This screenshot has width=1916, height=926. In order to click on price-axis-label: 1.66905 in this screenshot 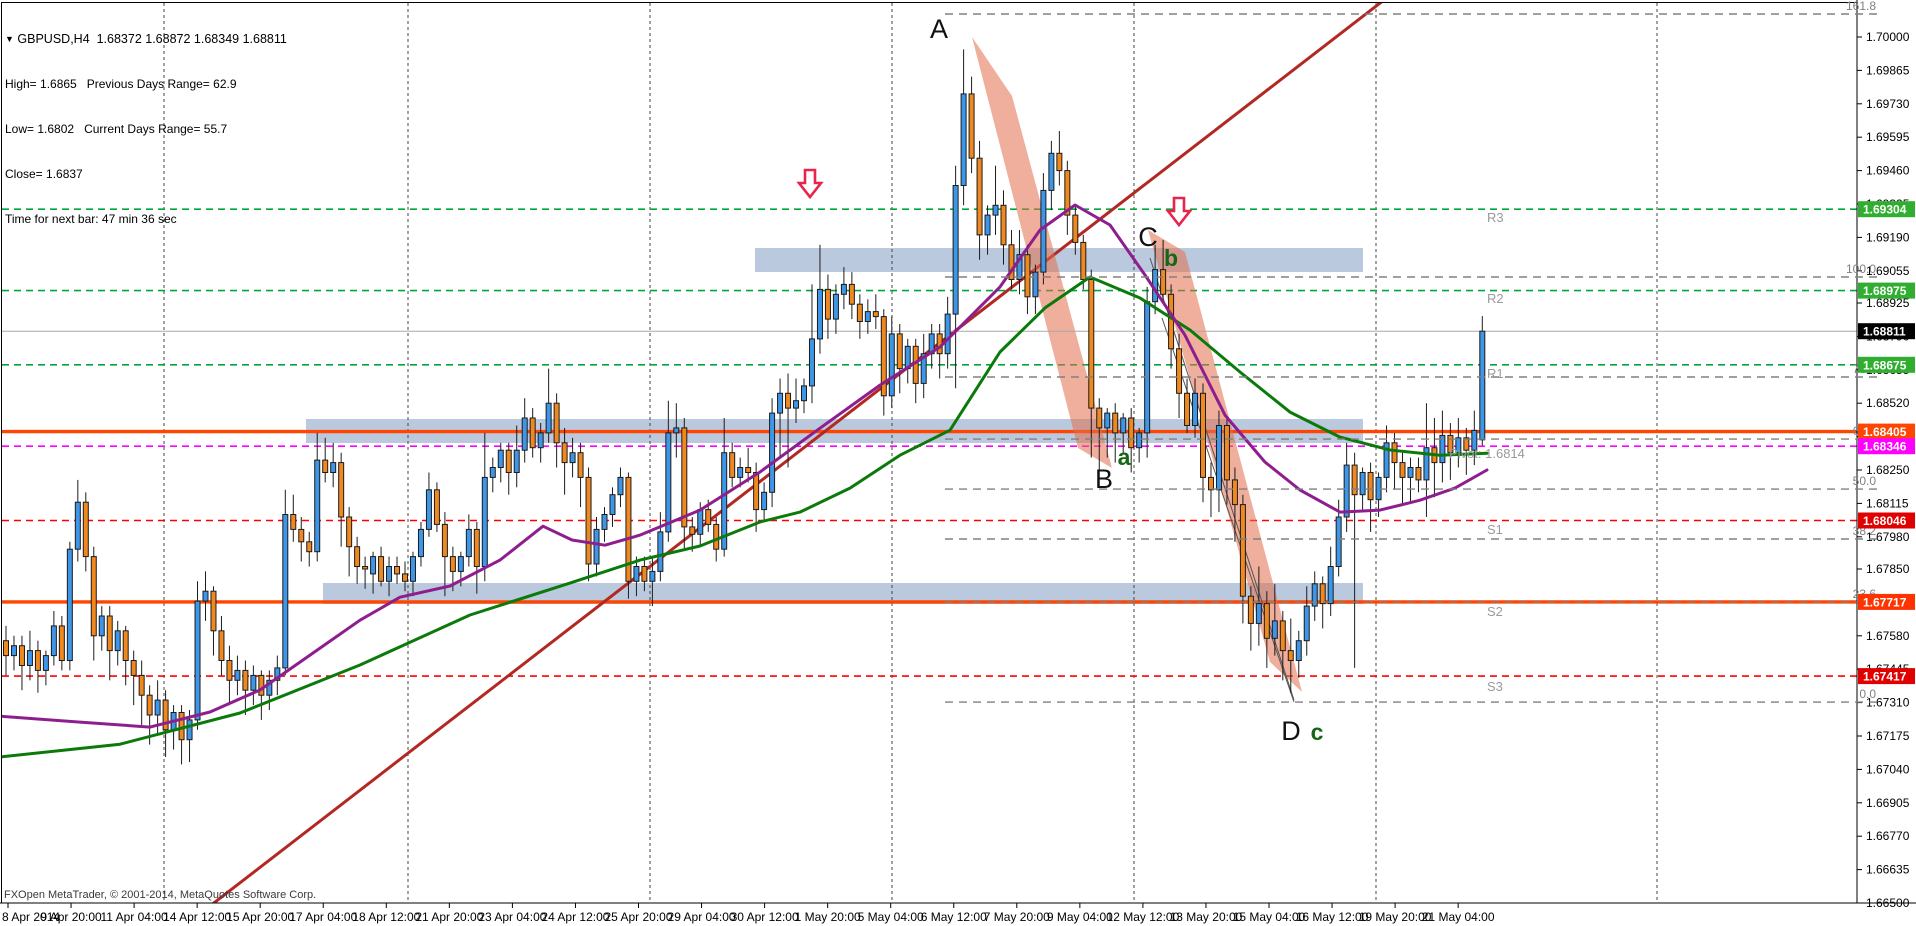, I will do `click(1888, 803)`.